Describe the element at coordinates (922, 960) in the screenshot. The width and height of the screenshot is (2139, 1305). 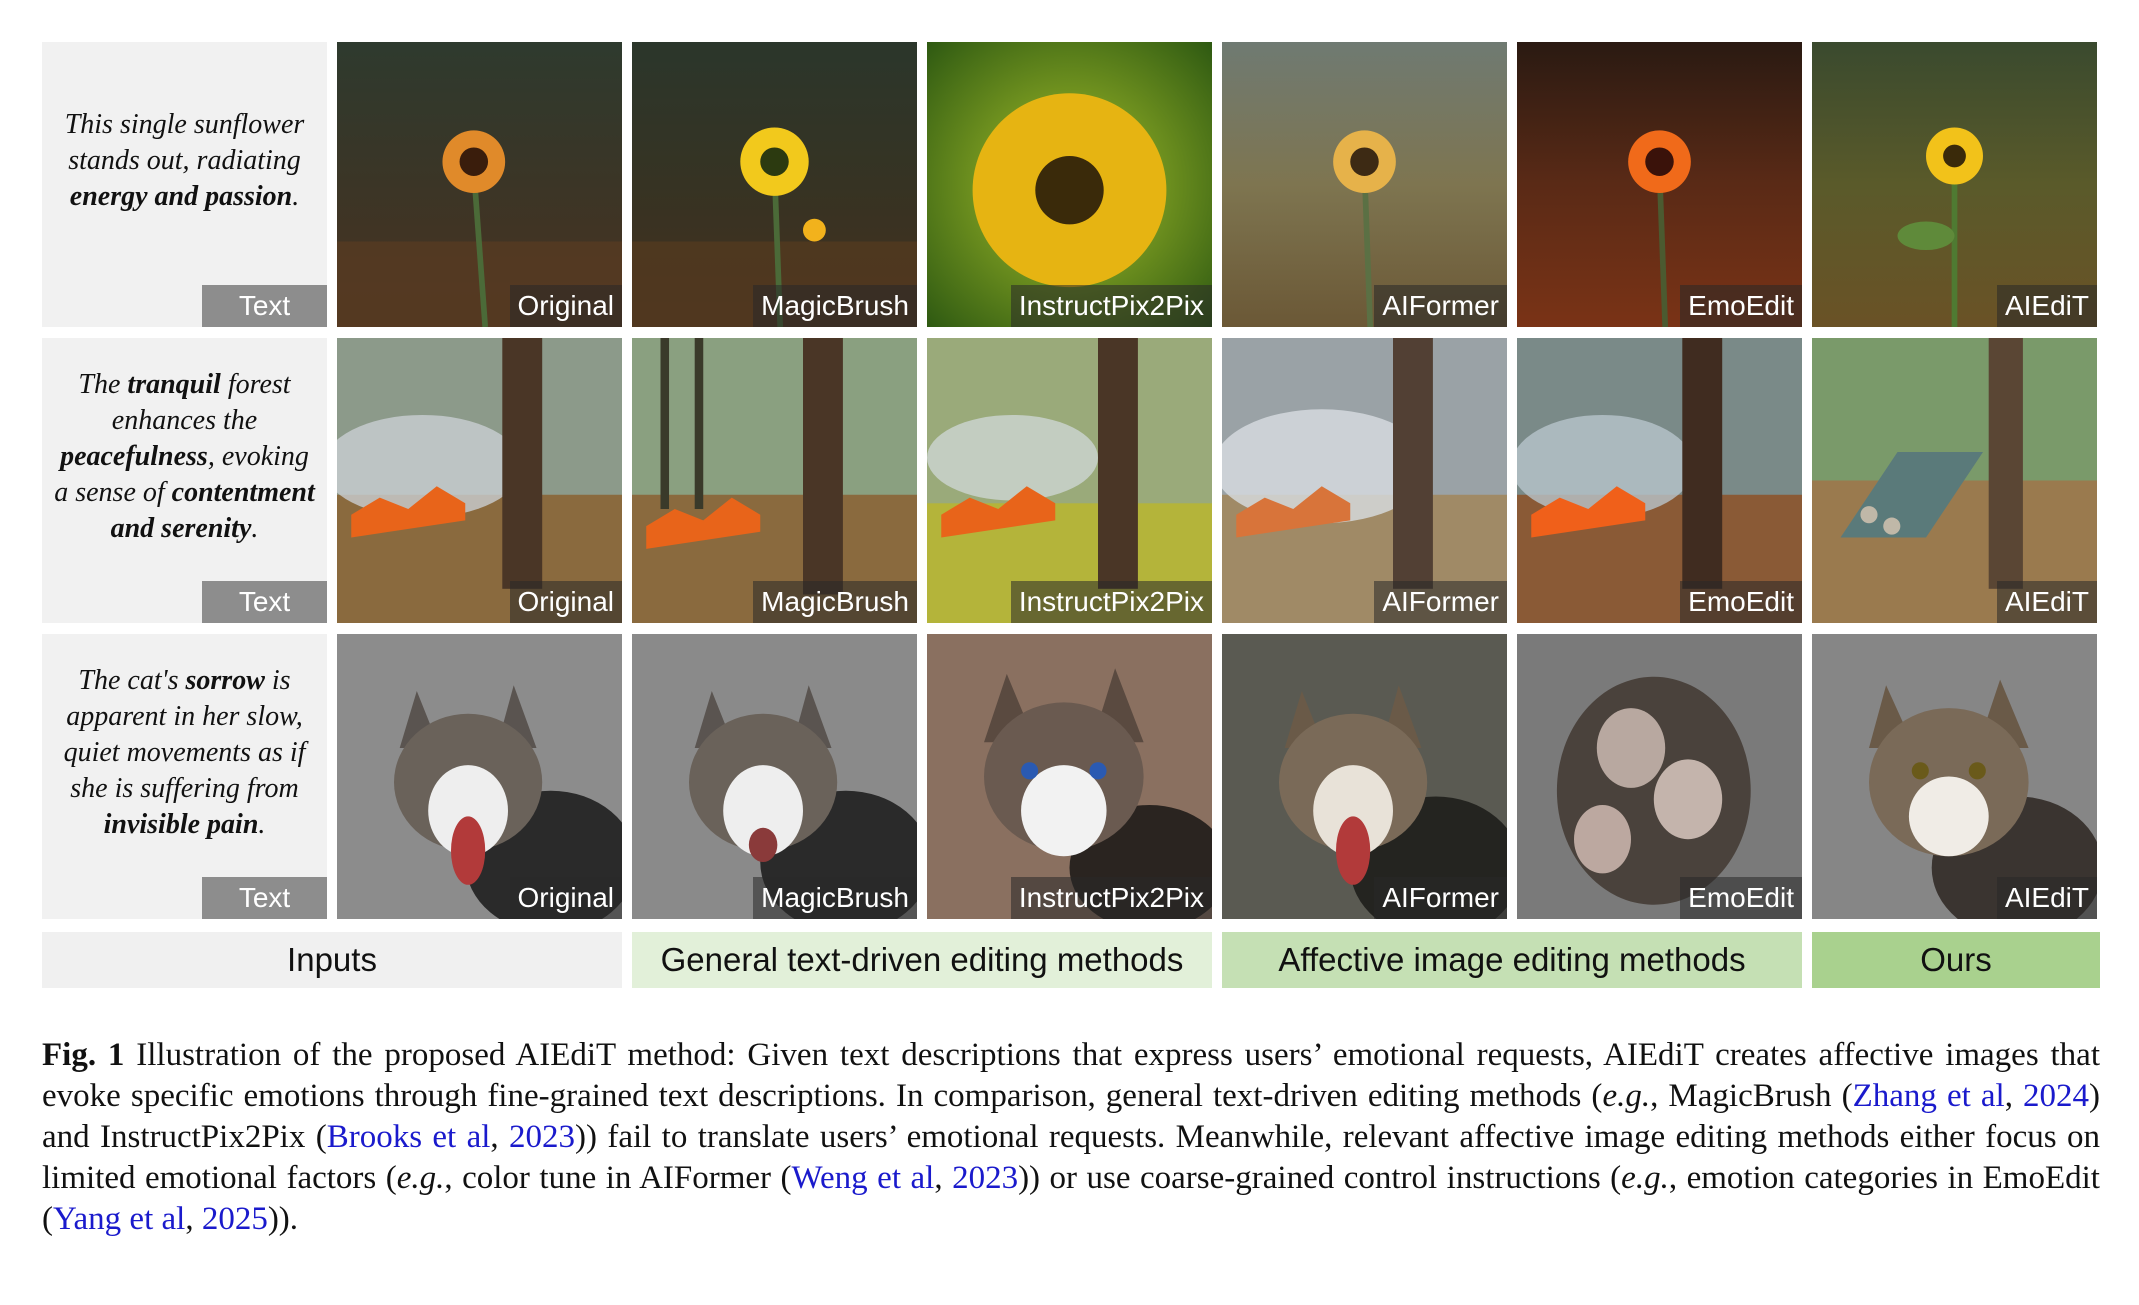
I see `group-general-methods: General text-driven editing methods` at that location.